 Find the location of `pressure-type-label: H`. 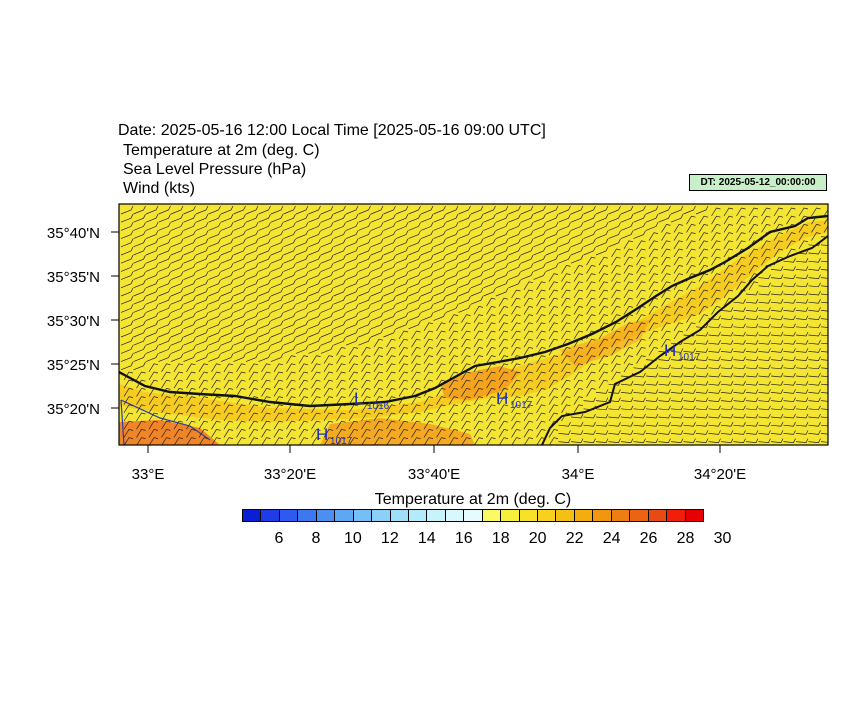

pressure-type-label: H is located at coordinates (670, 350).